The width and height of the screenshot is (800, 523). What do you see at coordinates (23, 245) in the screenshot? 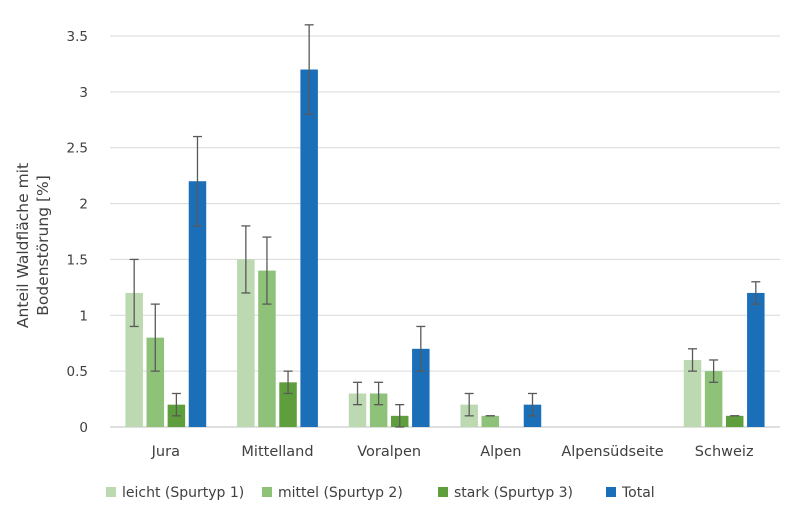
I see `y-axis-title-line: Anteil Waldfläche mit` at bounding box center [23, 245].